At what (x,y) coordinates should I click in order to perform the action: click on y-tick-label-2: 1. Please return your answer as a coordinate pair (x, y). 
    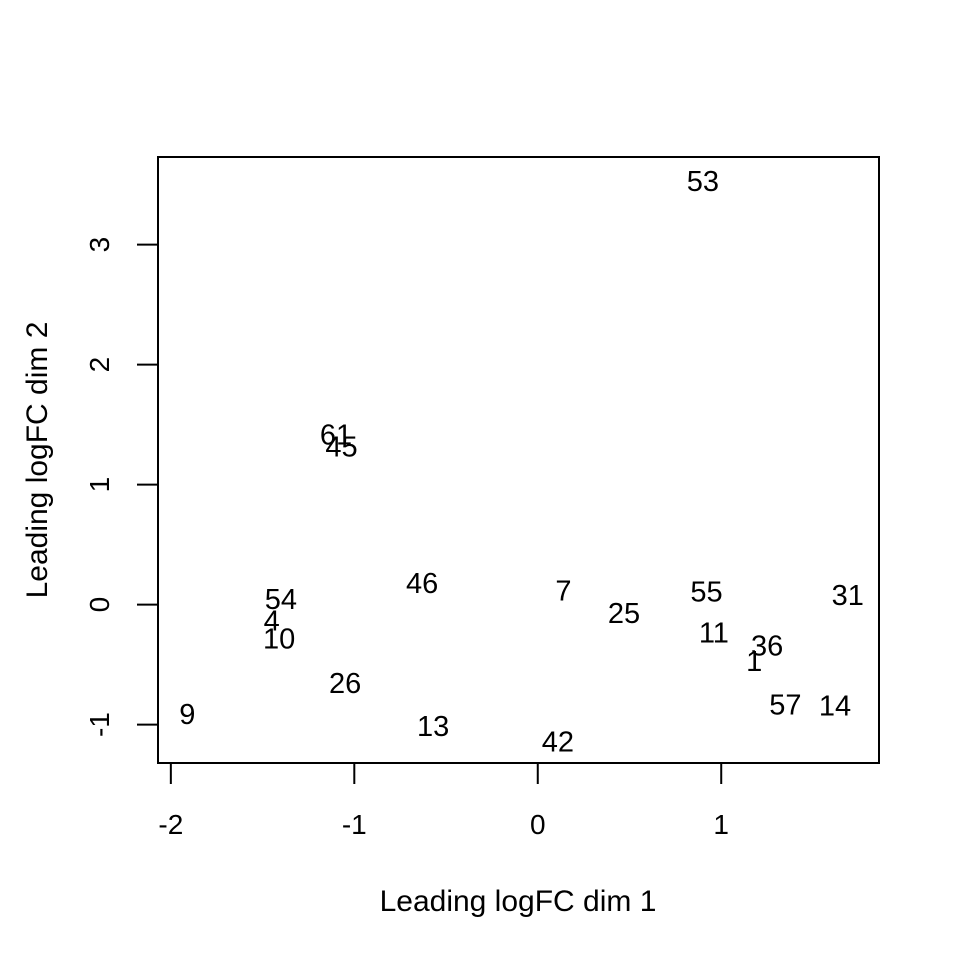
    Looking at the image, I should click on (99, 485).